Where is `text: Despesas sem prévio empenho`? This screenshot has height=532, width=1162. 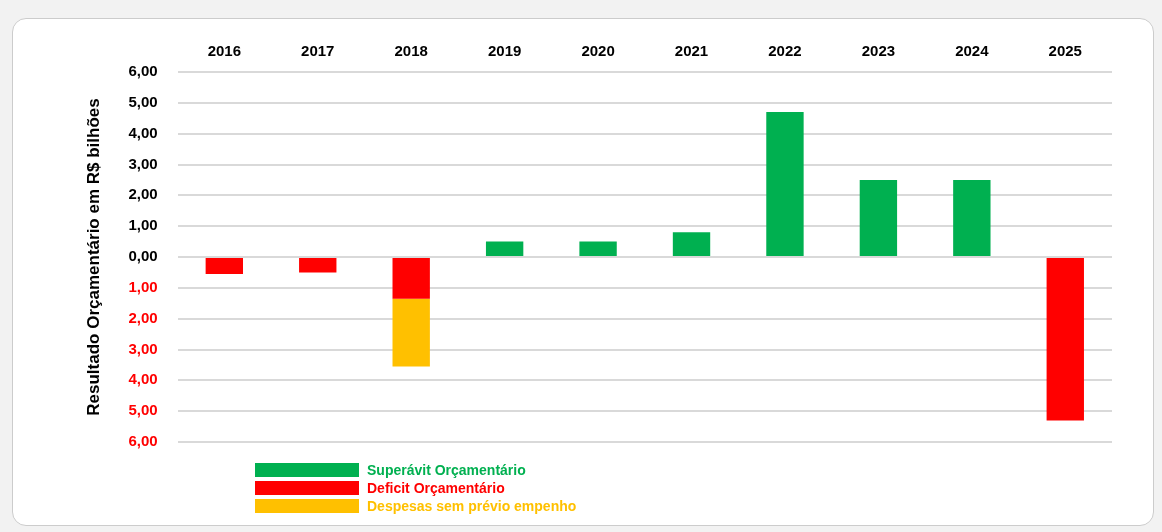
text: Despesas sem prévio empenho is located at coordinates (472, 506).